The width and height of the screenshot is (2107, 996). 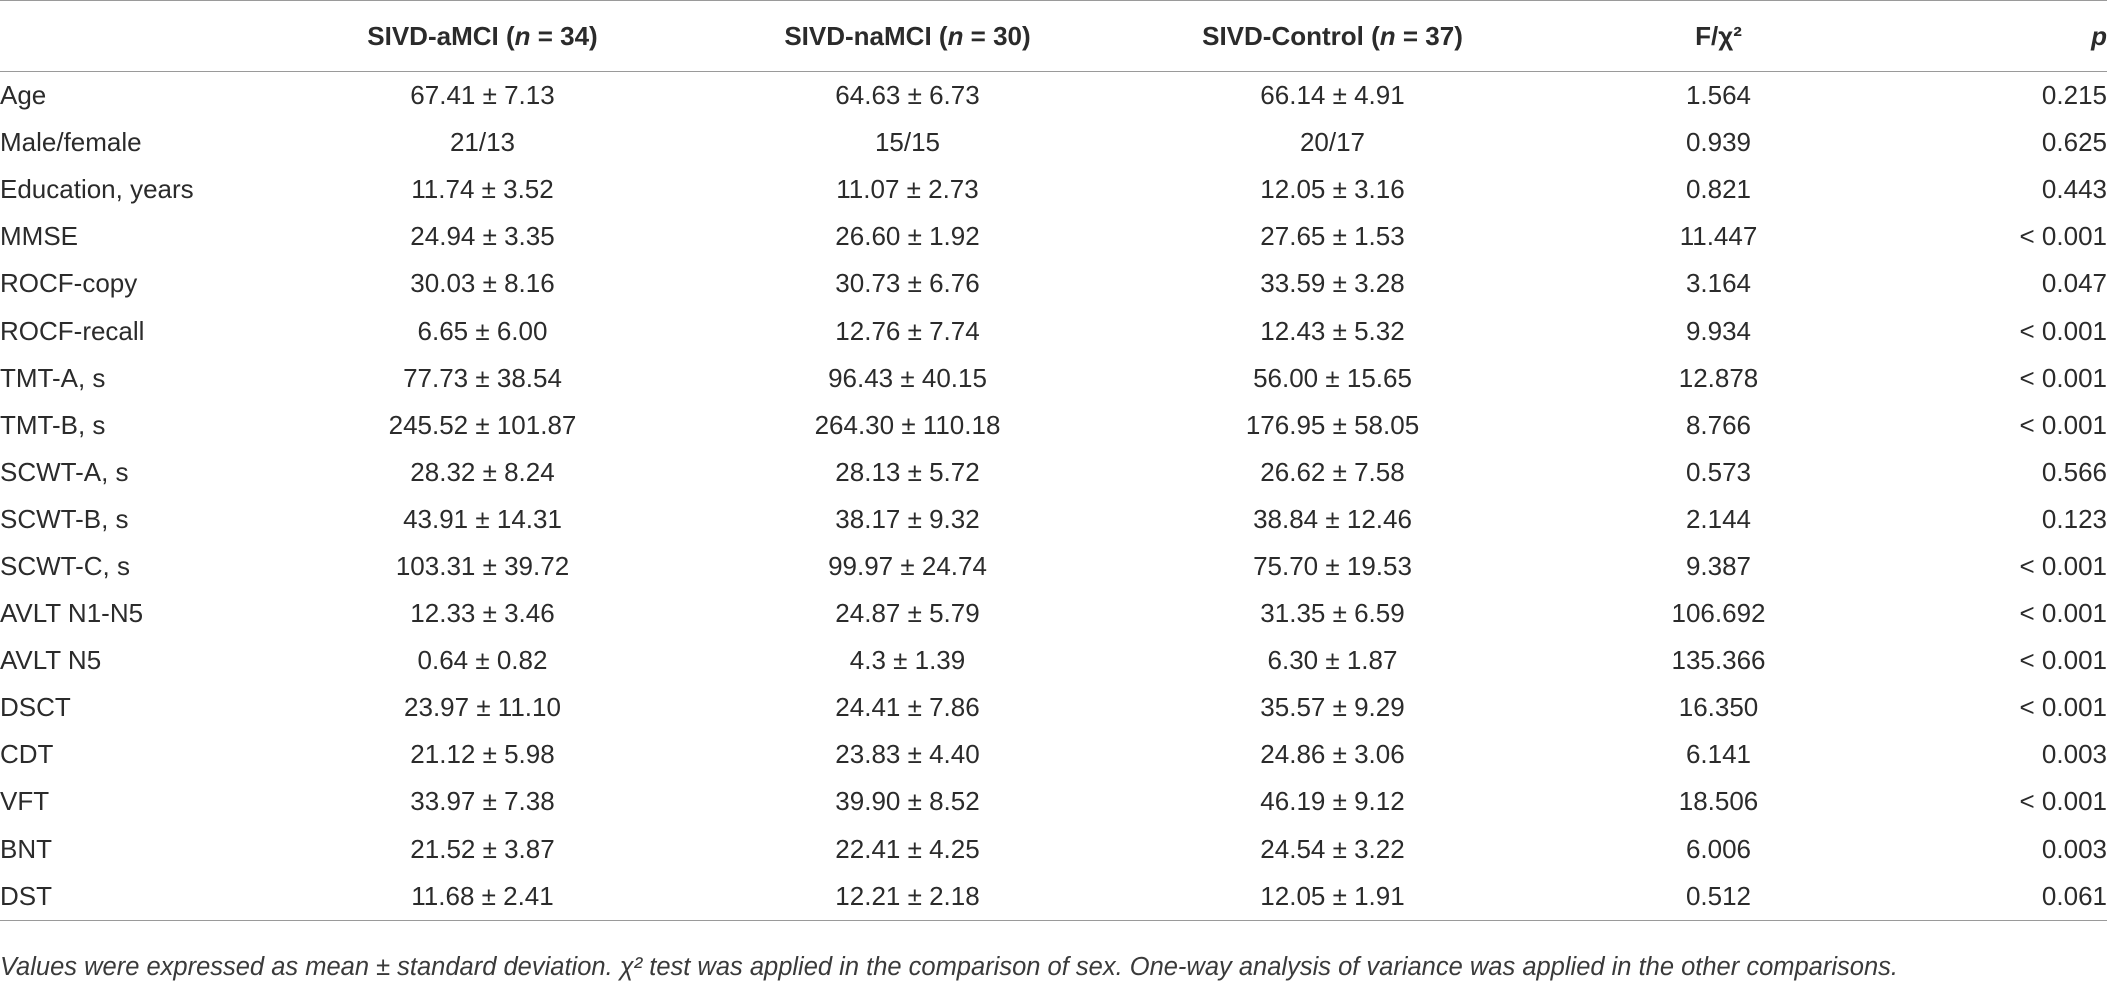 What do you see at coordinates (1332, 377) in the screenshot?
I see `cell-control: 56.00 ± 15.65` at bounding box center [1332, 377].